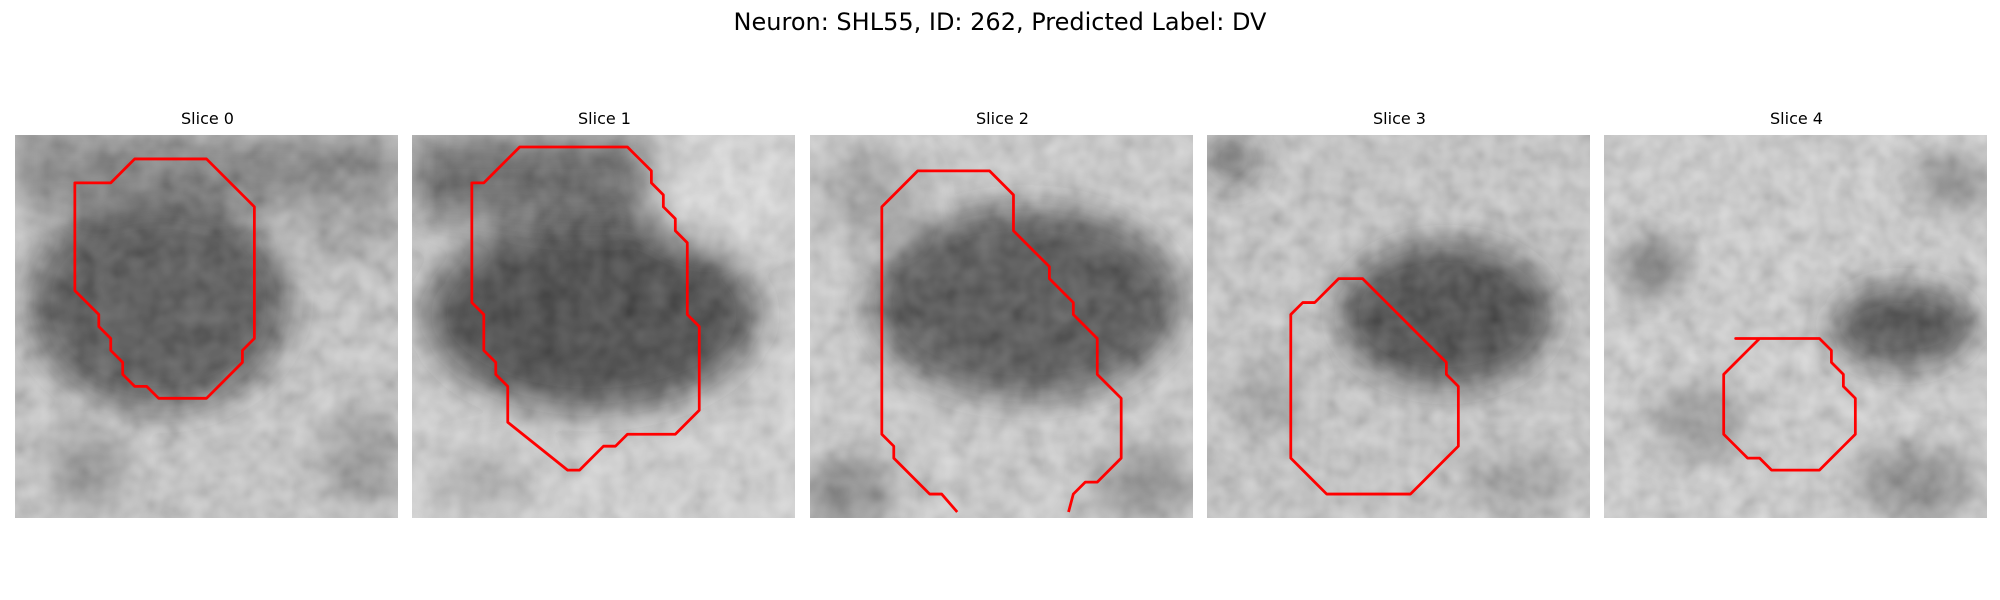  I want to click on slice-title-2: Slice 2, so click(1002, 118).